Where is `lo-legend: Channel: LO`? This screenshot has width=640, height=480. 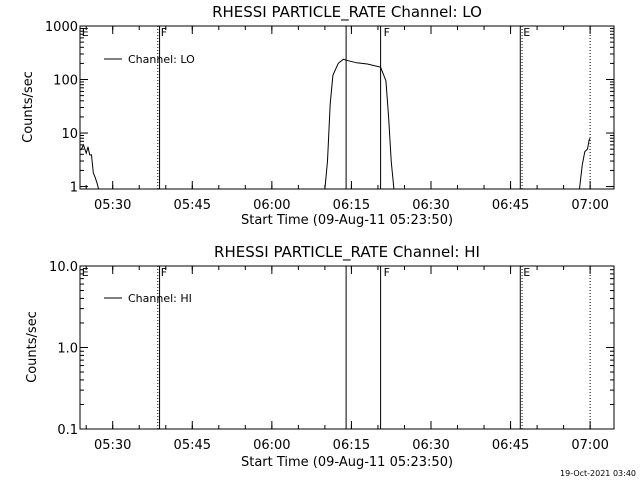
lo-legend: Channel: LO is located at coordinates (149, 59).